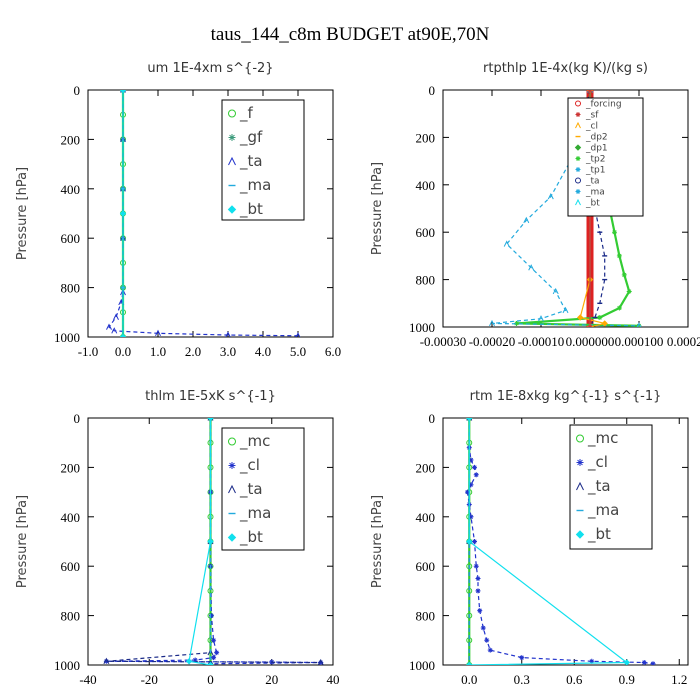 Image resolution: width=700 pixels, height=700 pixels. I want to click on x-tick-label: -0.00030, so click(443, 341).